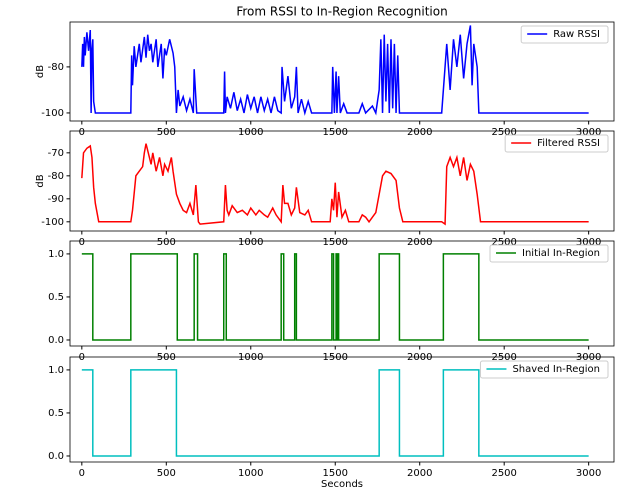 This screenshot has width=624, height=496. Describe the element at coordinates (342, 484) in the screenshot. I see `x-axis-label: Seconds` at that location.